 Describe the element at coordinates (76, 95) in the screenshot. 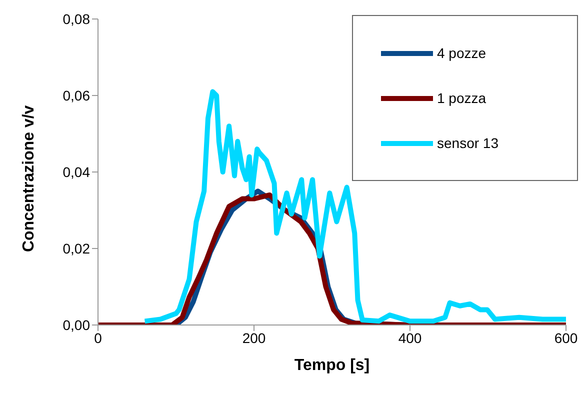

I see `y-tick-label: 0,06` at that location.